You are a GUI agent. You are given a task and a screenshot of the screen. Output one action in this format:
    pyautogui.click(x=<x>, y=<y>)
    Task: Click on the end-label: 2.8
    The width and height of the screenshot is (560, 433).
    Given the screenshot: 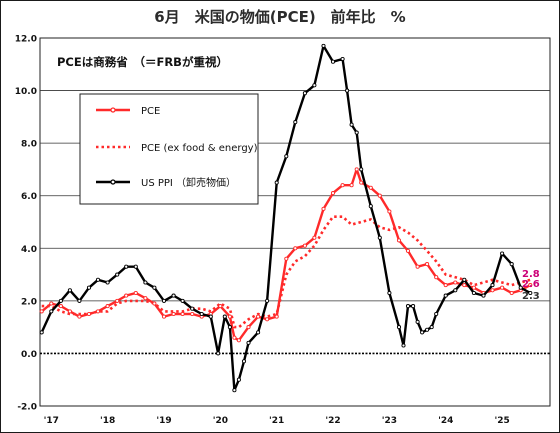 What is the action you would take?
    pyautogui.click(x=531, y=274)
    